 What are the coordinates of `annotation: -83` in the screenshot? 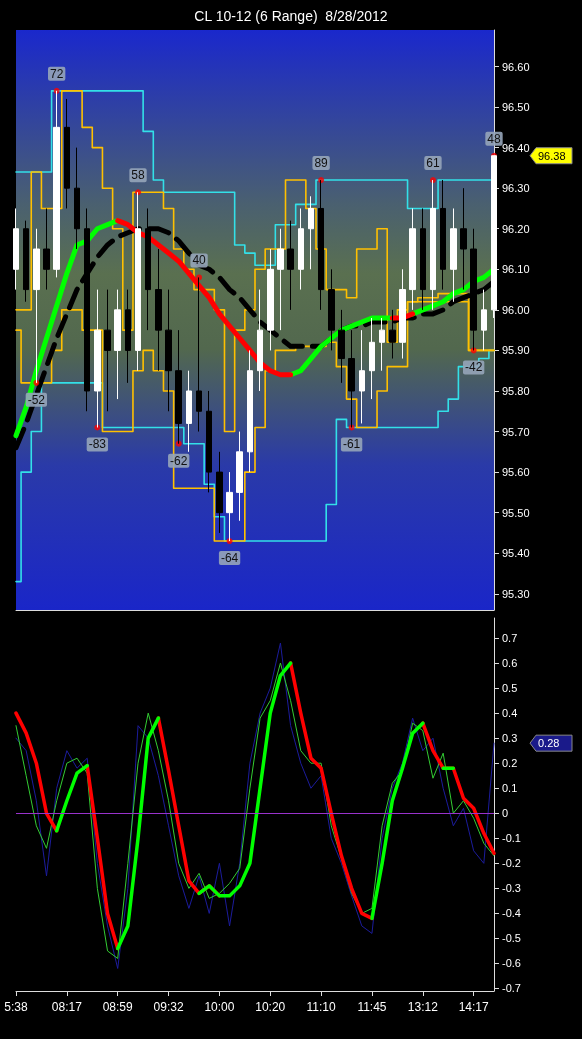 It's located at (97, 444).